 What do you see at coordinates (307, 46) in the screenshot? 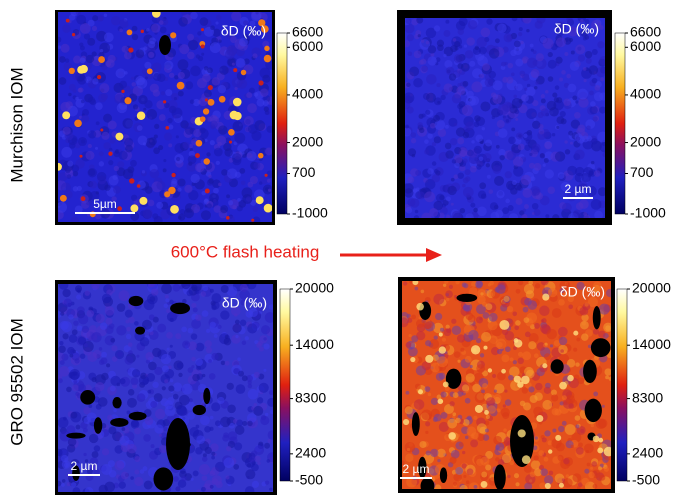
I see `colorbar-tick-label: 6000` at bounding box center [307, 46].